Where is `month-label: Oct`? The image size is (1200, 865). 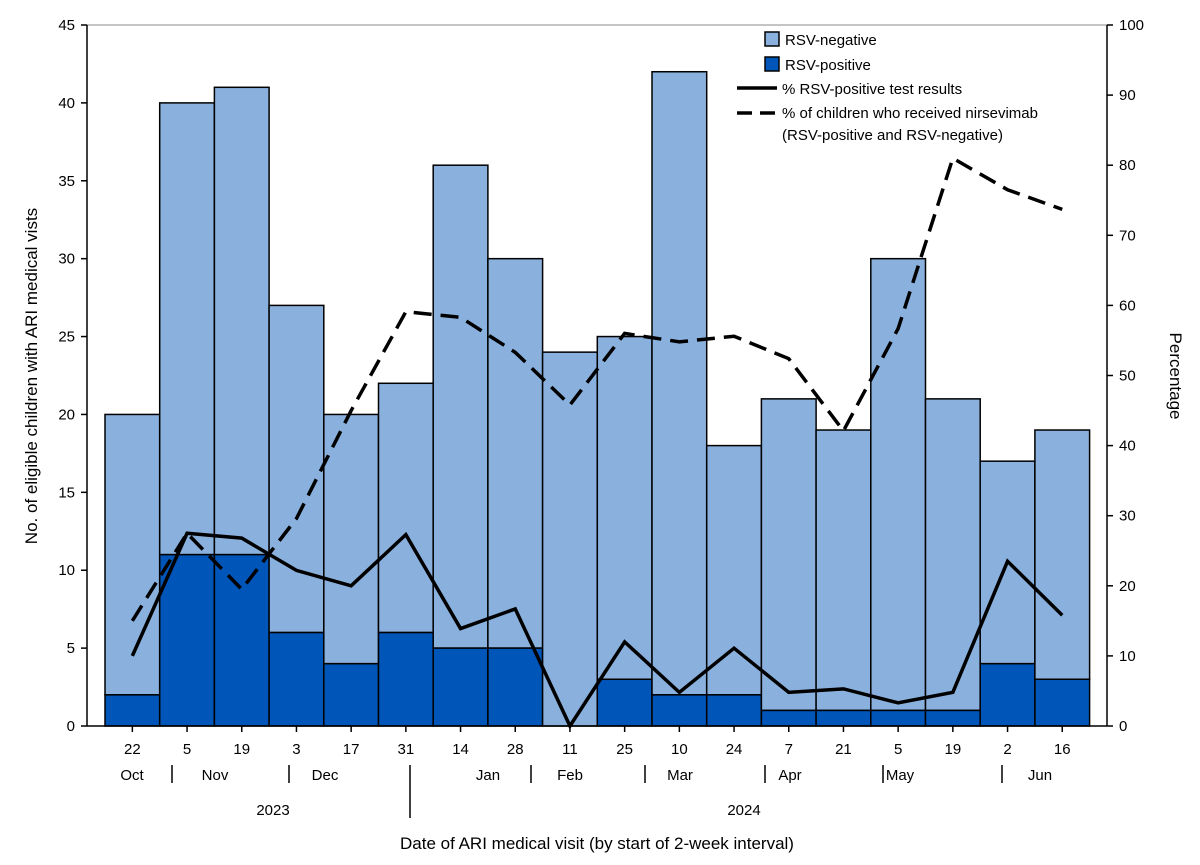
month-label: Oct is located at coordinates (132, 775).